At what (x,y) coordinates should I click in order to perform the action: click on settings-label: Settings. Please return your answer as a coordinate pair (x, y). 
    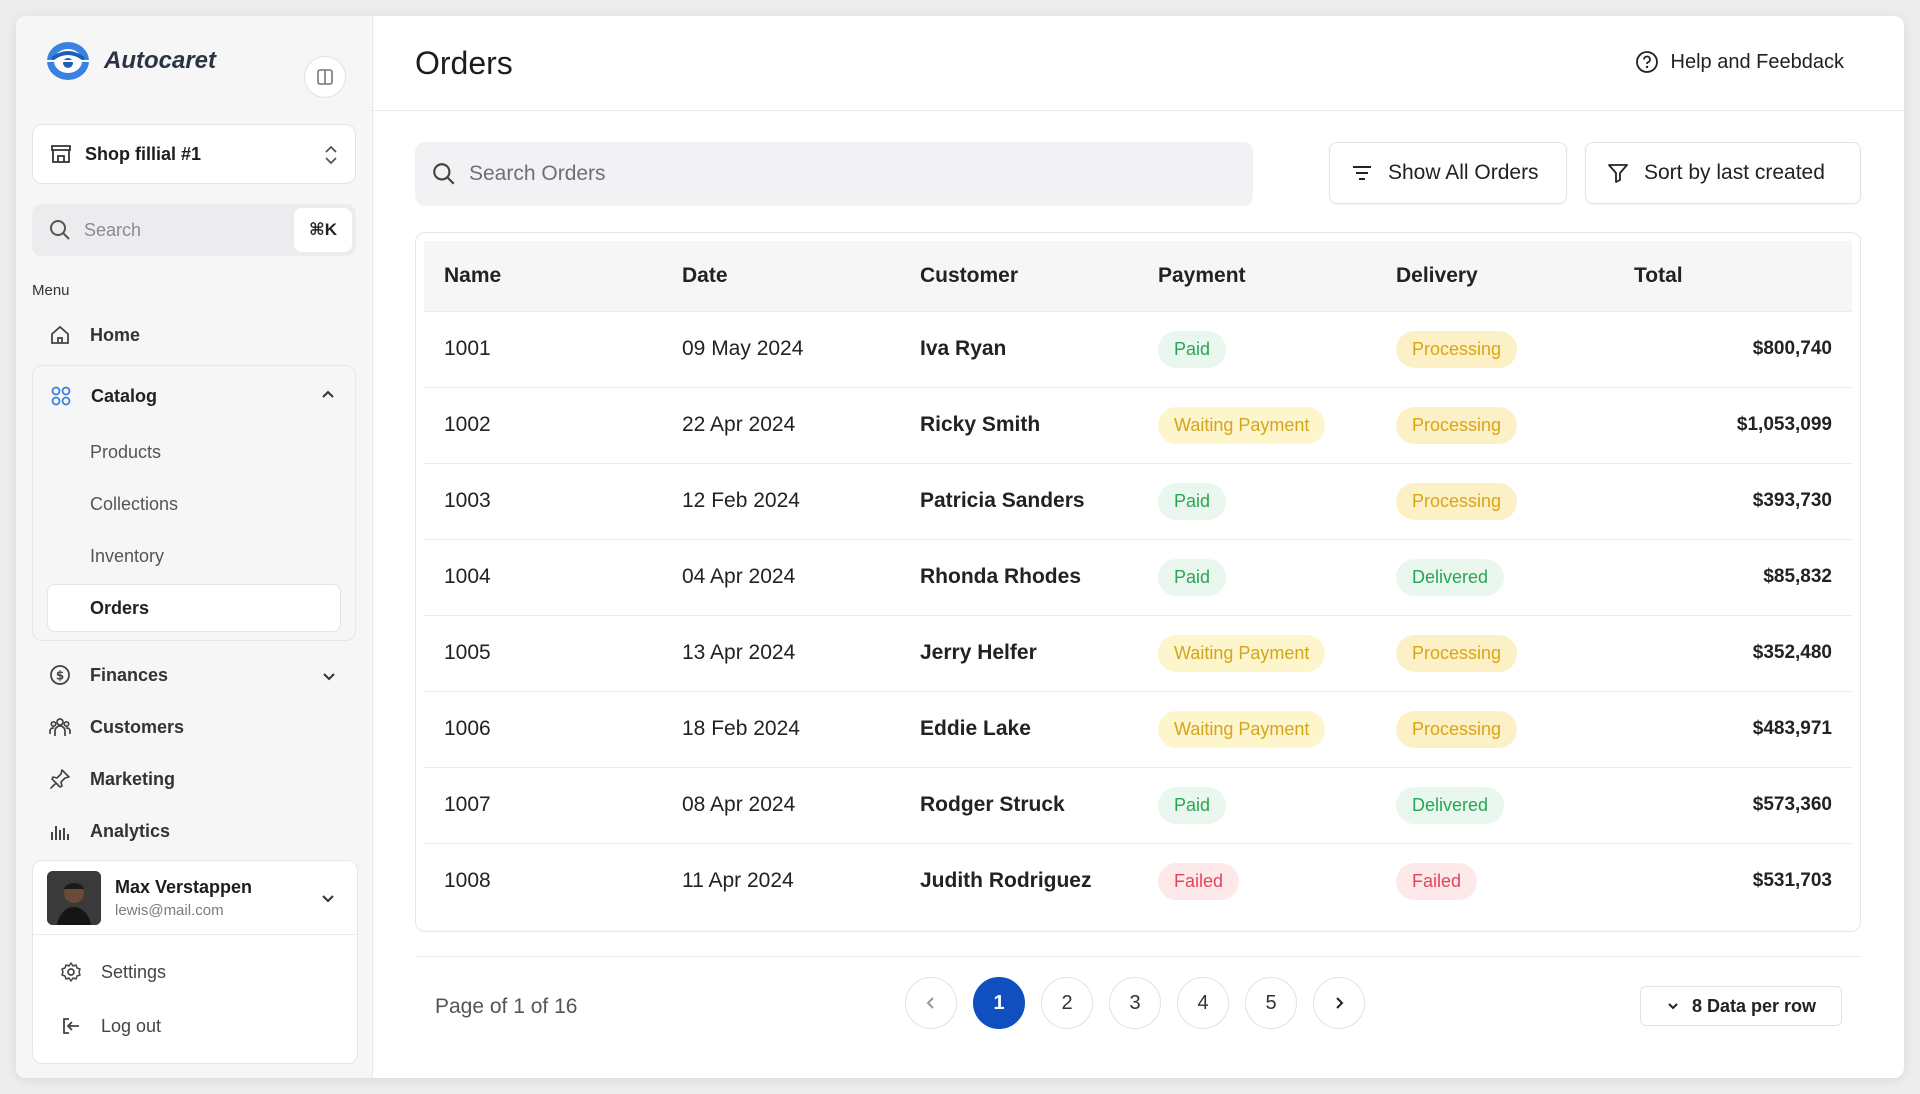
    Looking at the image, I should click on (134, 971).